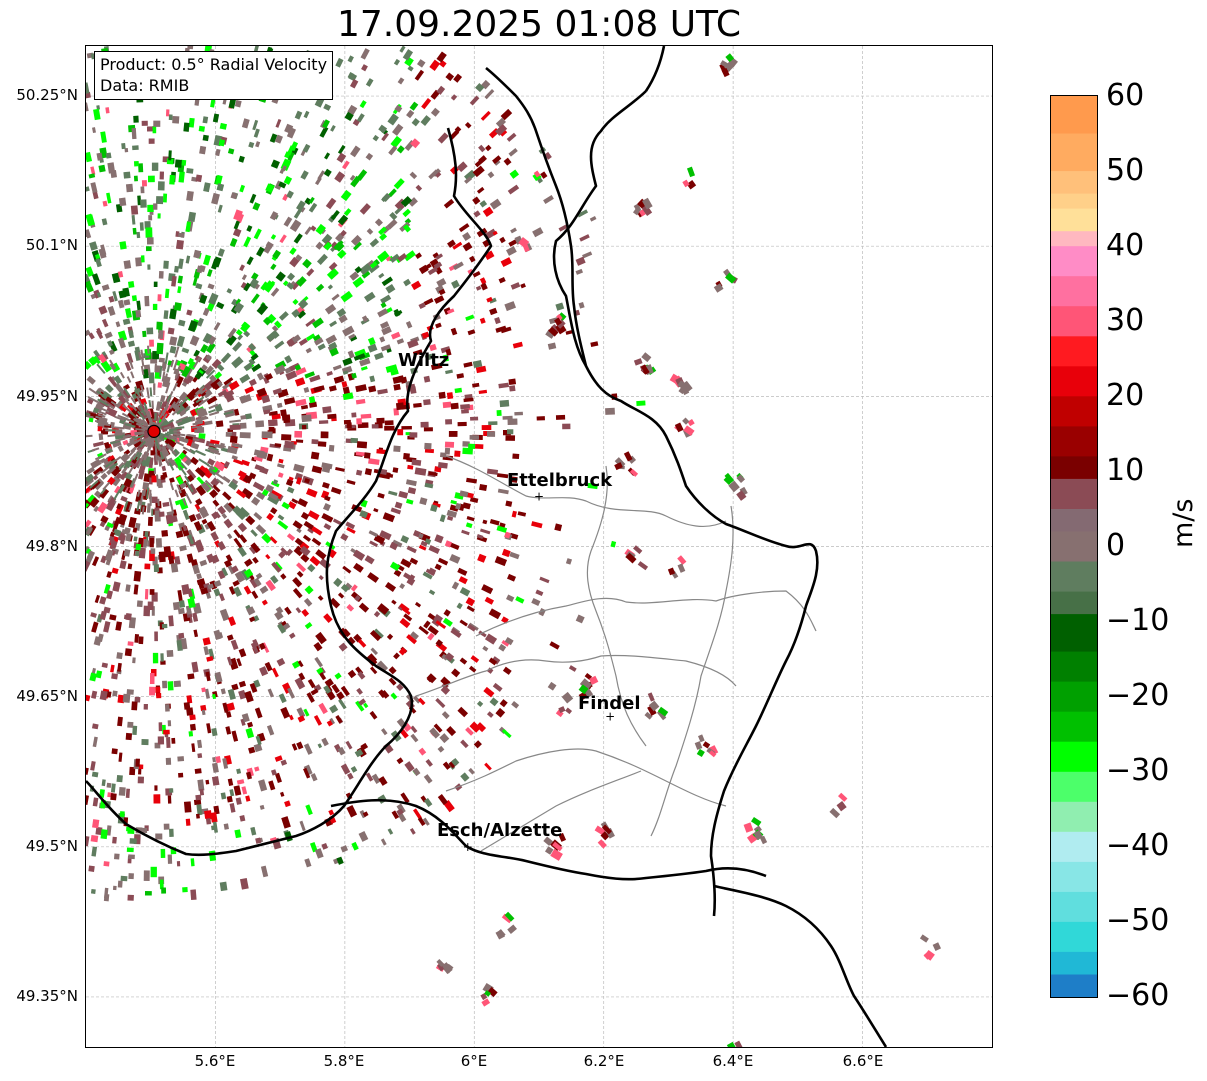 This screenshot has width=1207, height=1081. What do you see at coordinates (733, 1061) in the screenshot?
I see `lon-tick-label: 6.4°E` at bounding box center [733, 1061].